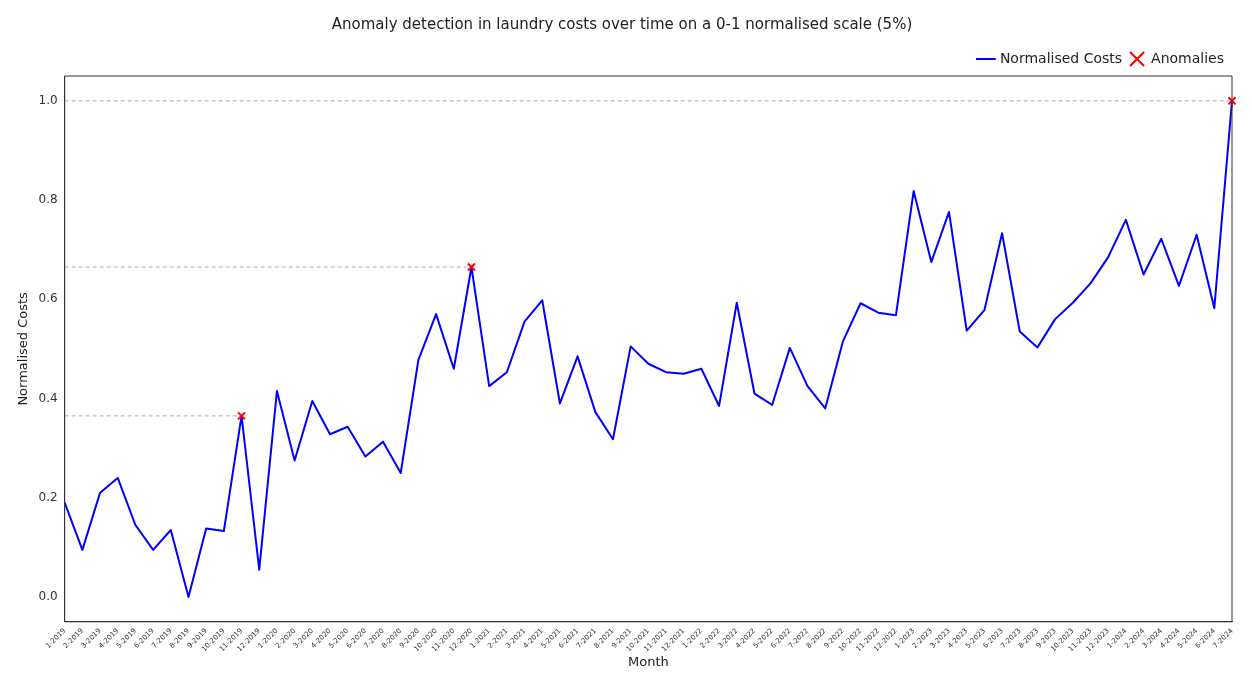 The image size is (1252, 687). I want to click on y-tick-label: 0.2, so click(48, 496).